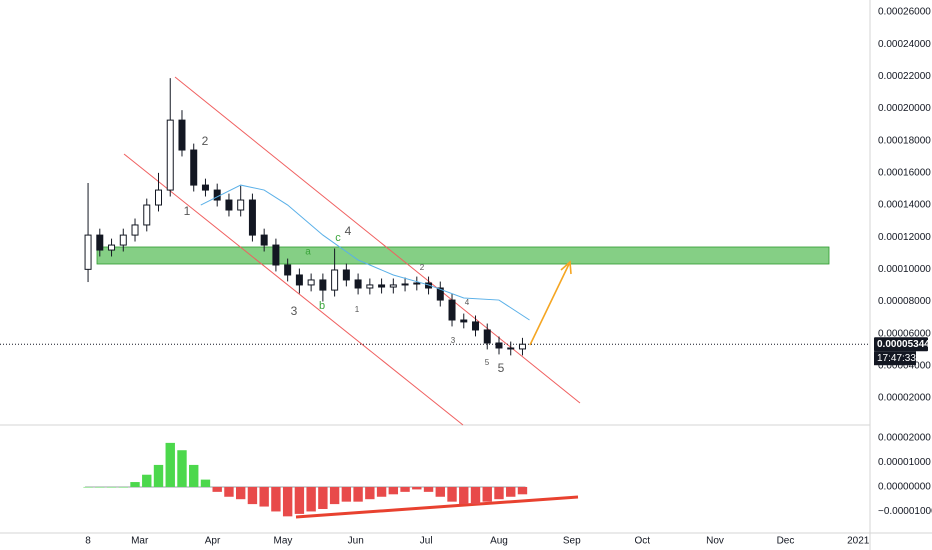  Describe the element at coordinates (904, 333) in the screenshot. I see `y-tick-label: 0.00006000` at that location.